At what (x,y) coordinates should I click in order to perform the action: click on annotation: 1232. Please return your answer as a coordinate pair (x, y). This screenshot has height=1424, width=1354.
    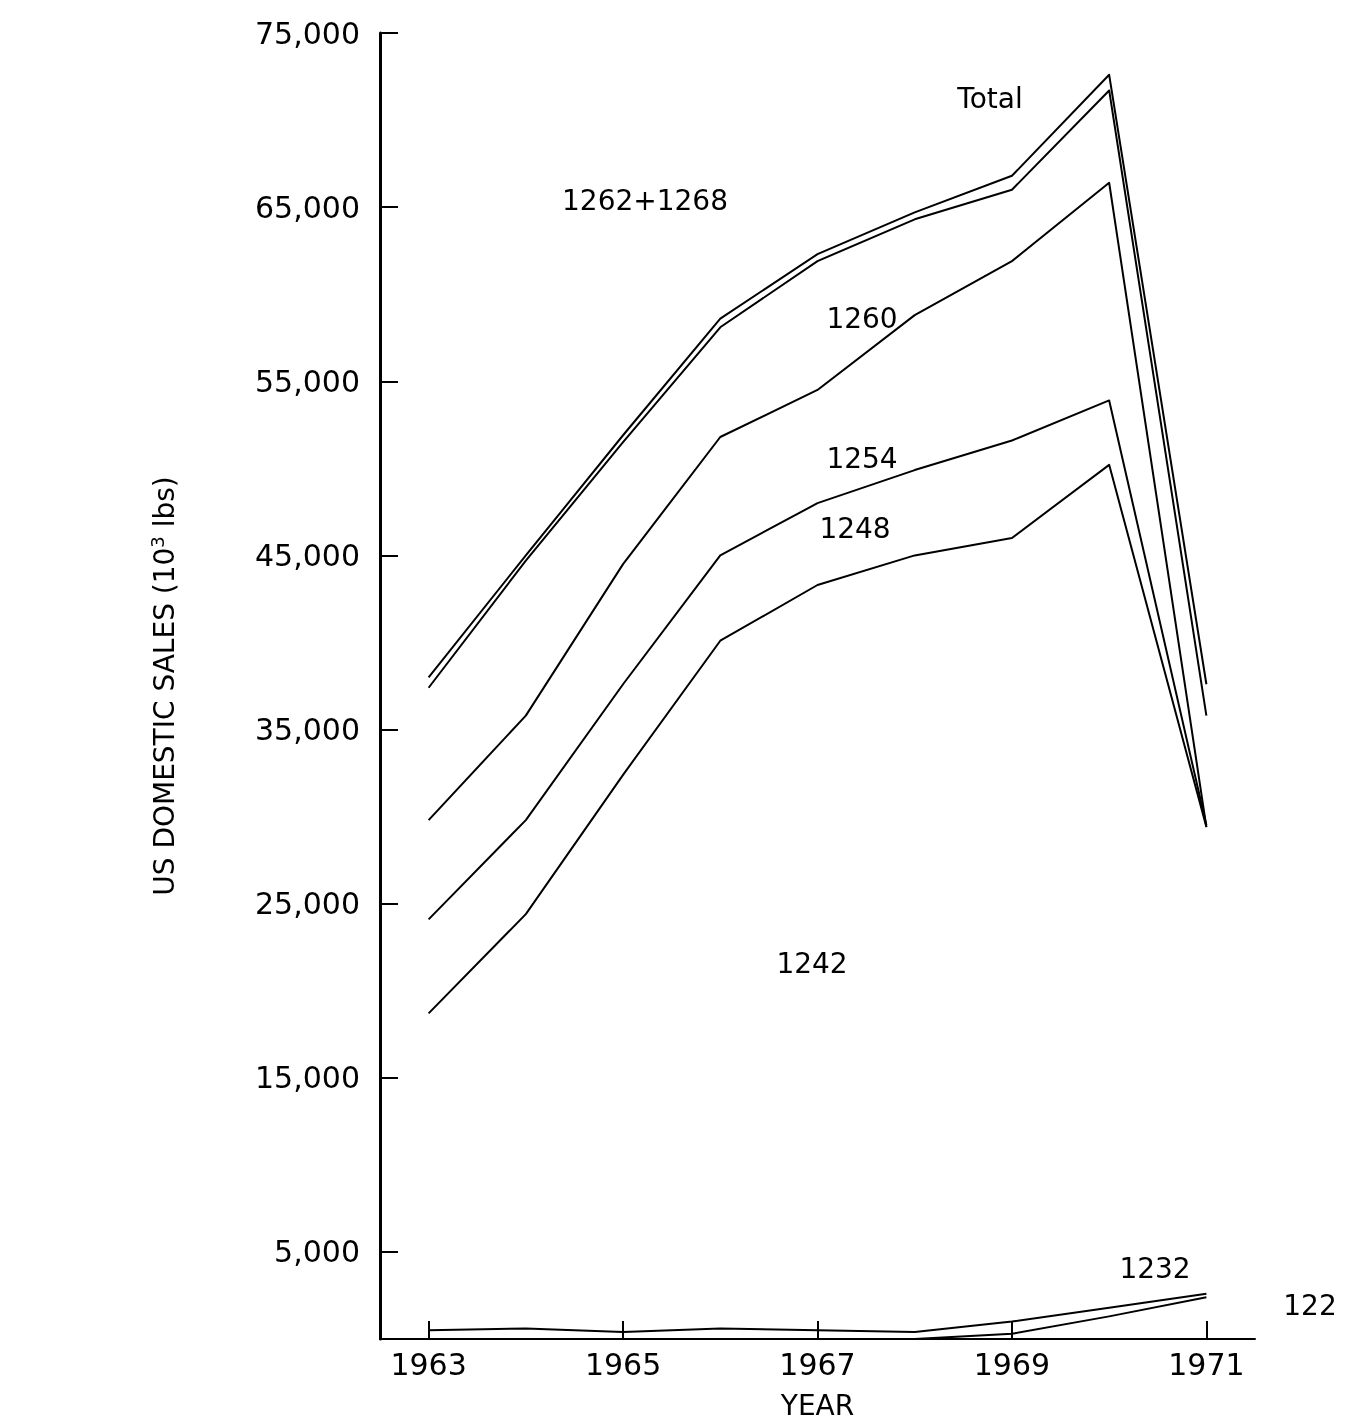
    Looking at the image, I should click on (1155, 1268).